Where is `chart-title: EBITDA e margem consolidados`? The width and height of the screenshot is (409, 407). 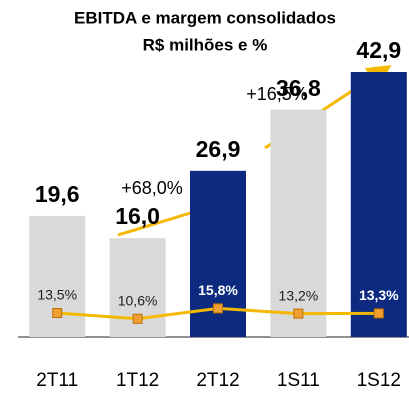
chart-title: EBITDA e margem consolidados is located at coordinates (205, 17).